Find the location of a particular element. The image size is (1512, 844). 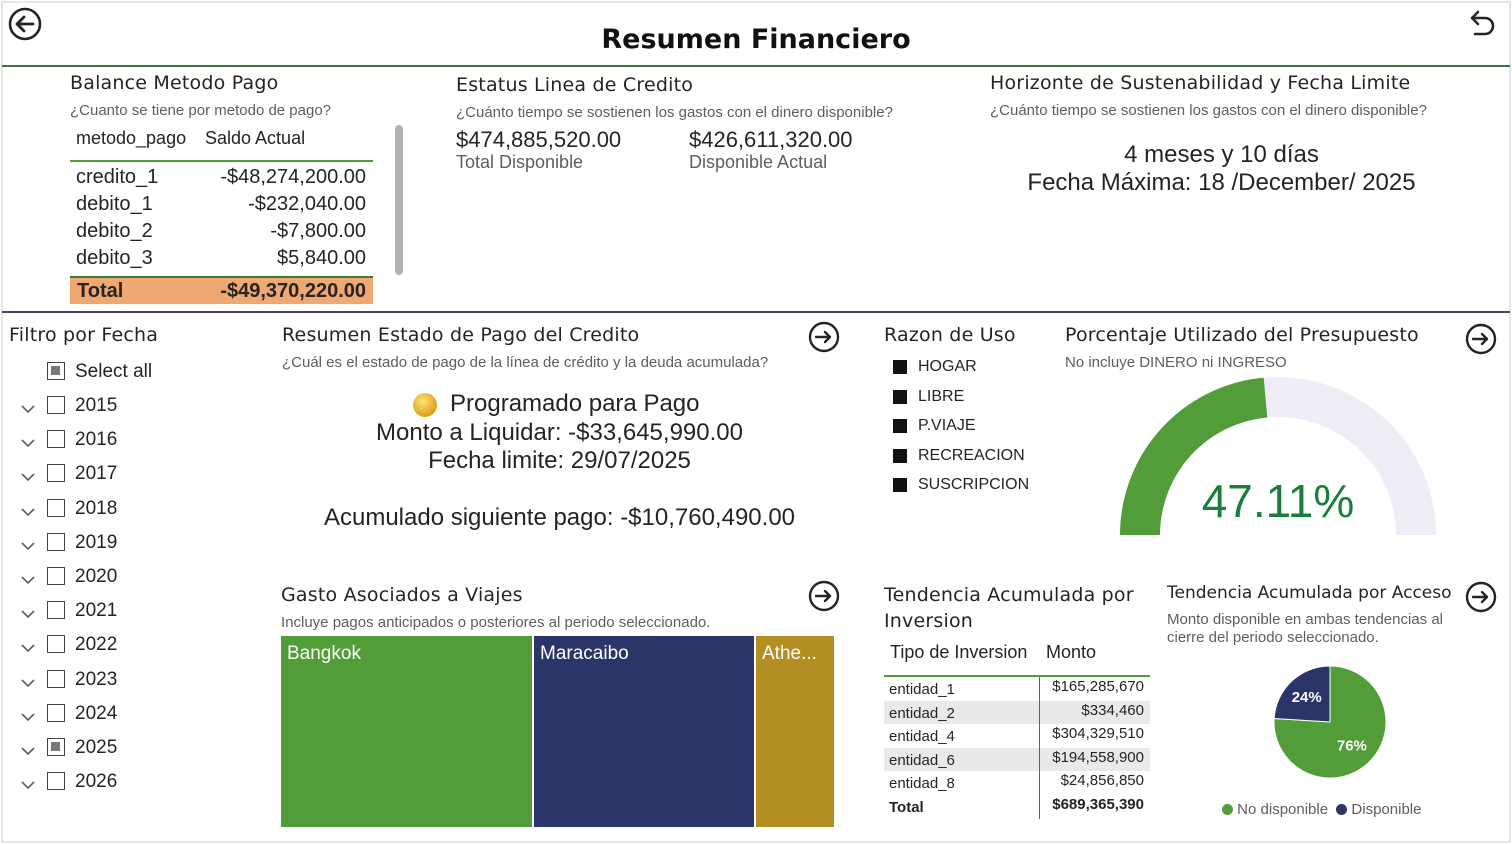

razon-item-pviaje: P.VIAJE is located at coordinates (947, 425).